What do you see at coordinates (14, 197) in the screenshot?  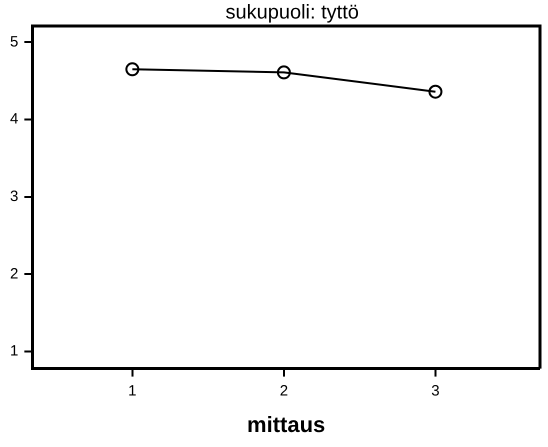 I see `y-tick-label: 3` at bounding box center [14, 197].